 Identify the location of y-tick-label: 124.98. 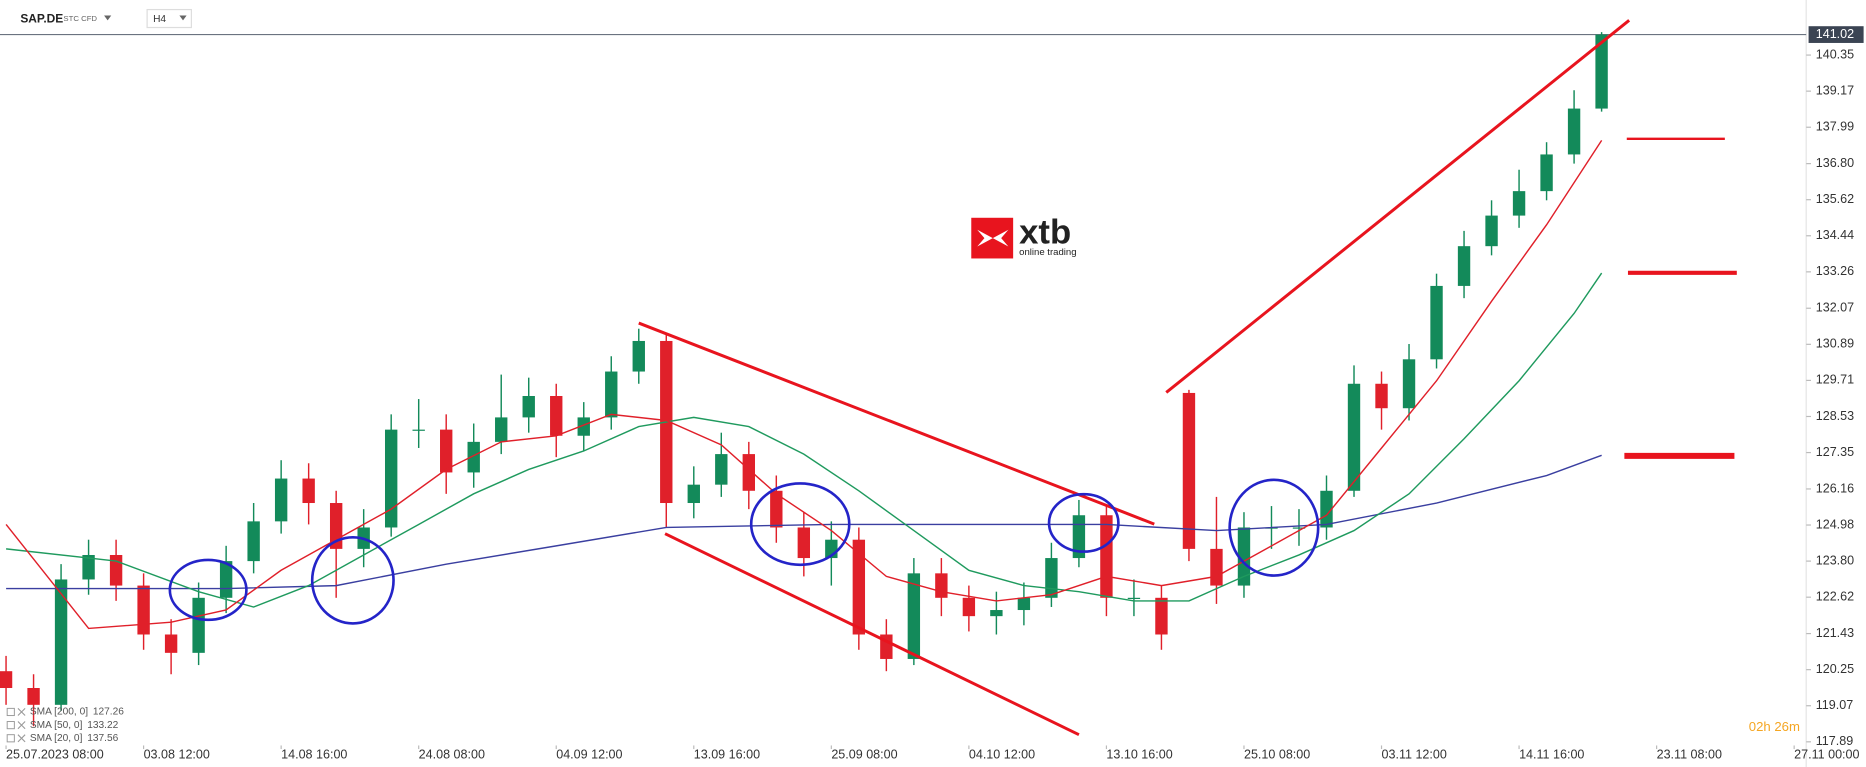
(1835, 524).